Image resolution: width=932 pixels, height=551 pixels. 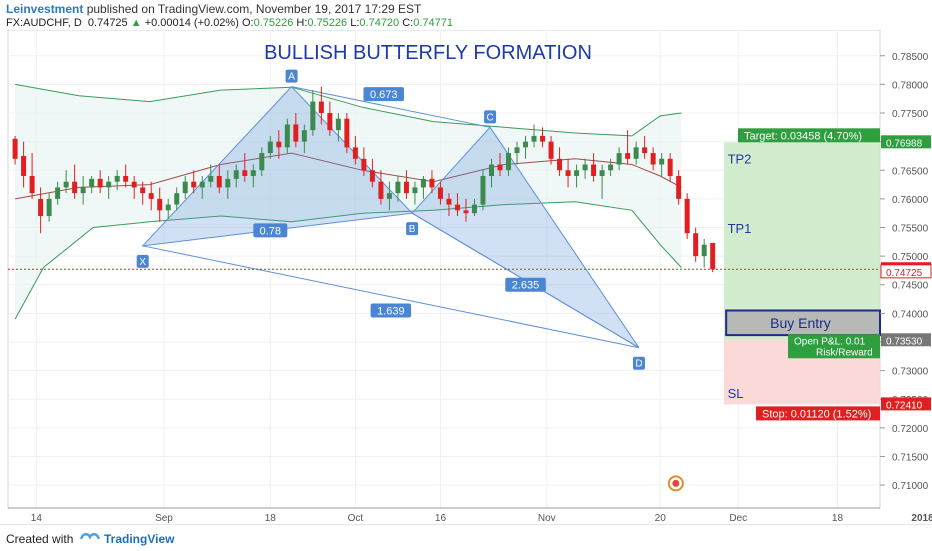 What do you see at coordinates (910, 314) in the screenshot?
I see `y-tick-label: 0.74000` at bounding box center [910, 314].